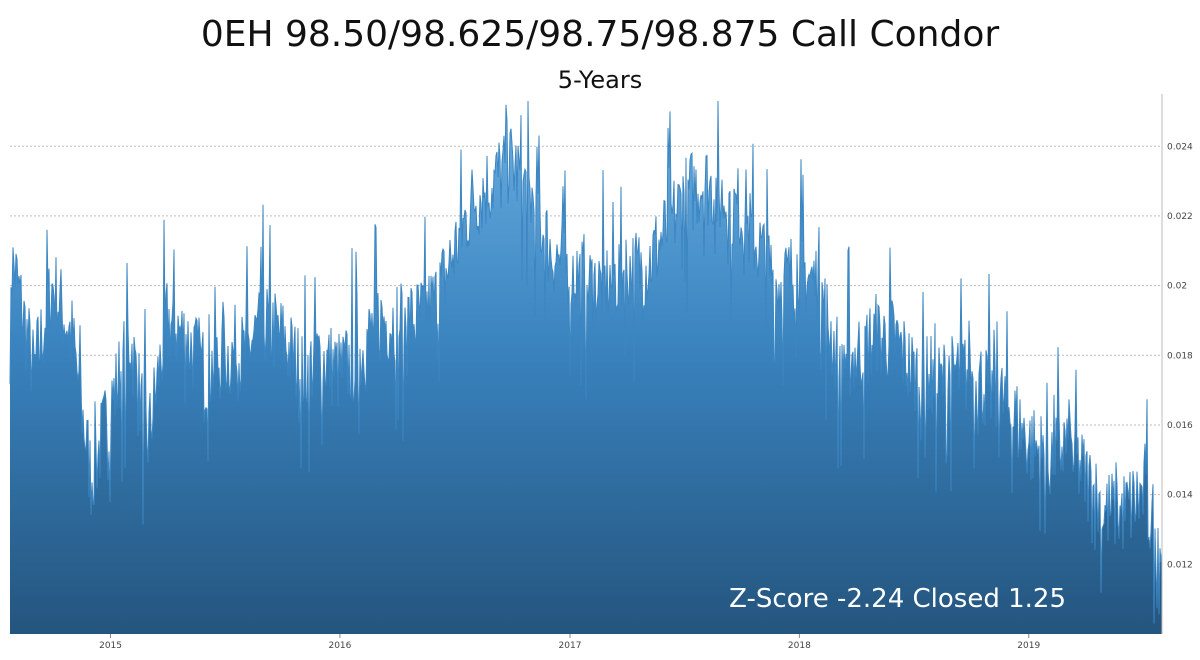 The height and width of the screenshot is (660, 1200). What do you see at coordinates (1180, 565) in the screenshot?
I see `y-tick-label: 0.012` at bounding box center [1180, 565].